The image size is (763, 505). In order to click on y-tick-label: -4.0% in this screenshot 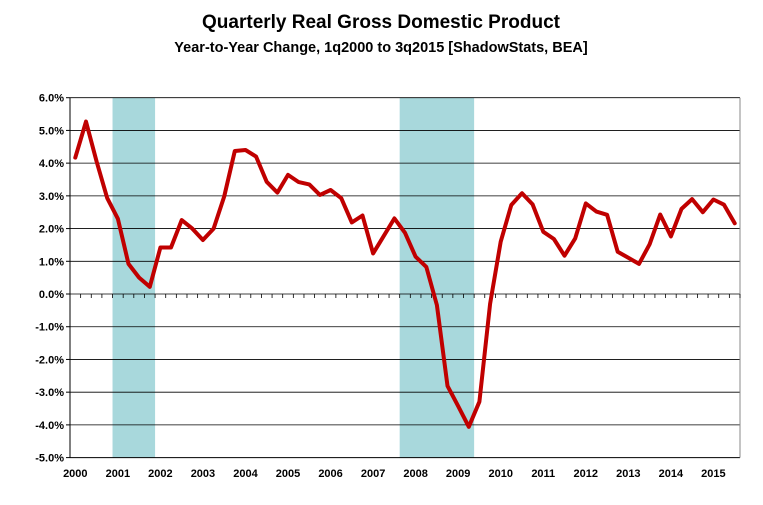, I will do `click(49, 426)`.